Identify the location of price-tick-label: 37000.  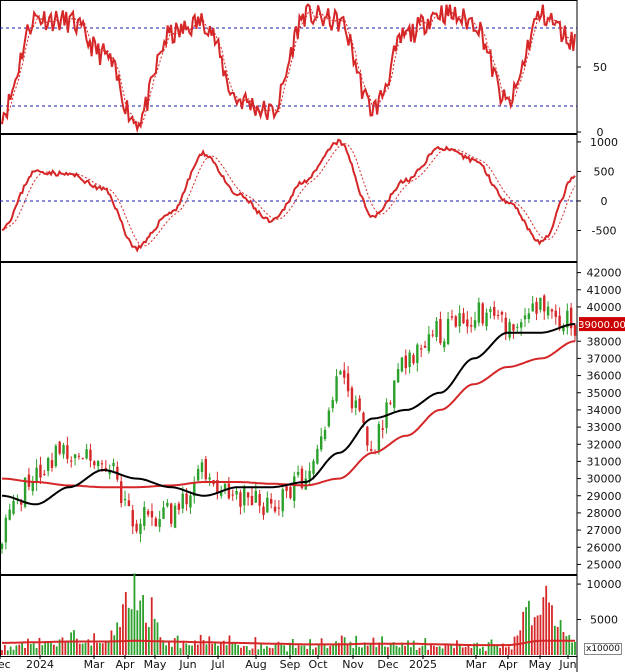
(604, 358).